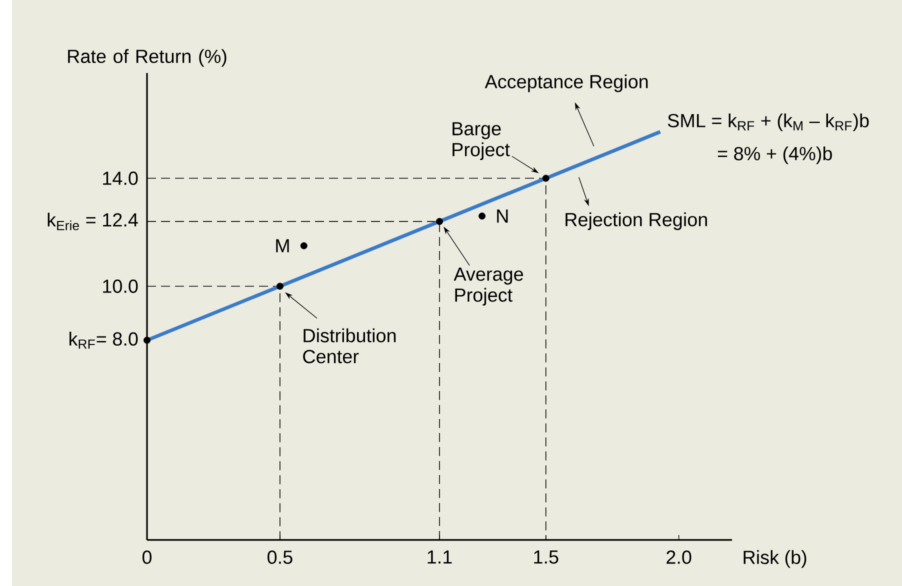 Image resolution: width=902 pixels, height=586 pixels. I want to click on x-axis-title: Risk (b), so click(775, 559).